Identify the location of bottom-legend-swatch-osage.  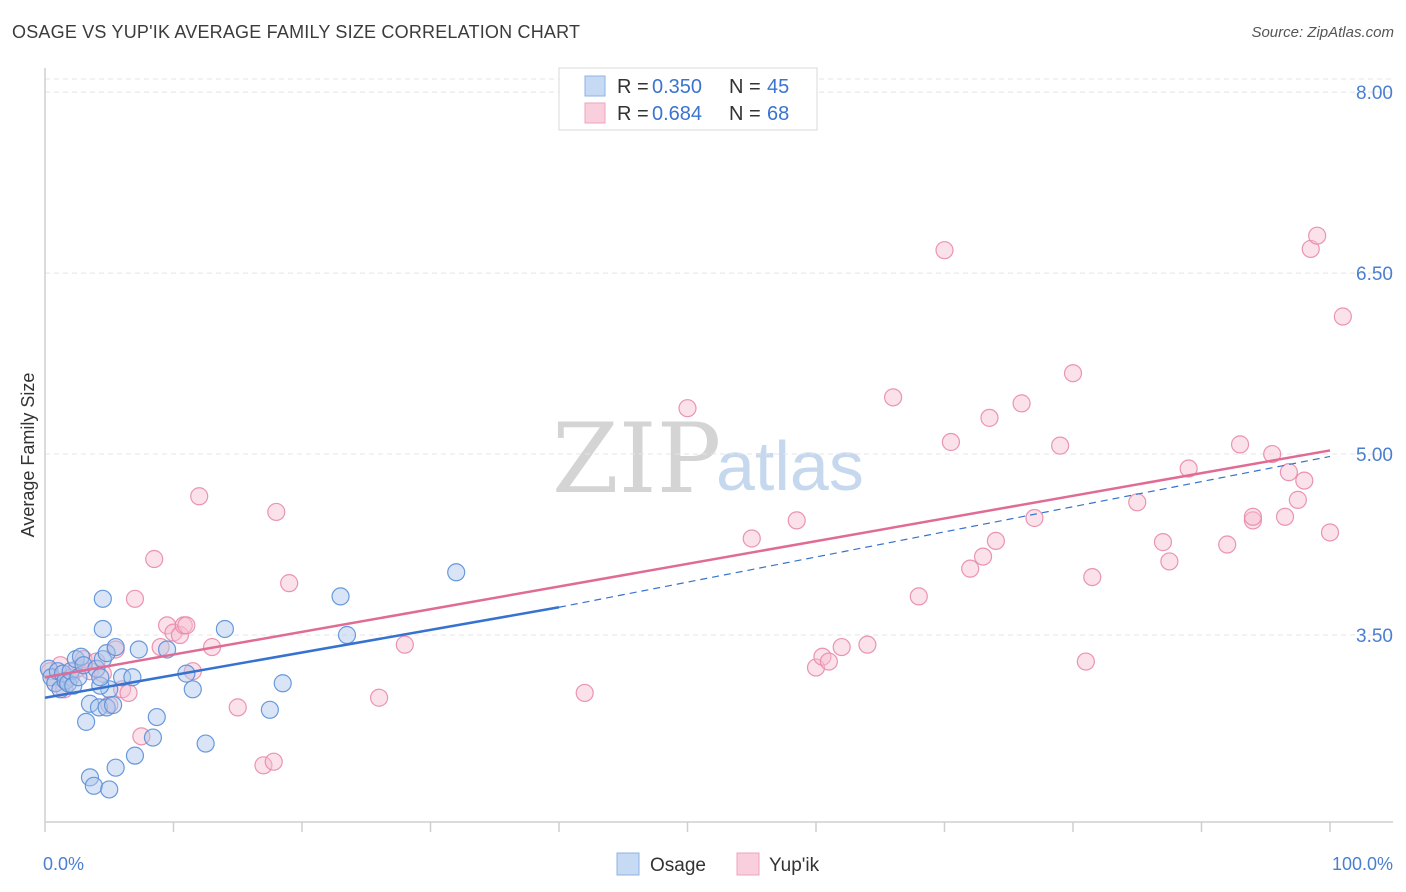
(628, 864).